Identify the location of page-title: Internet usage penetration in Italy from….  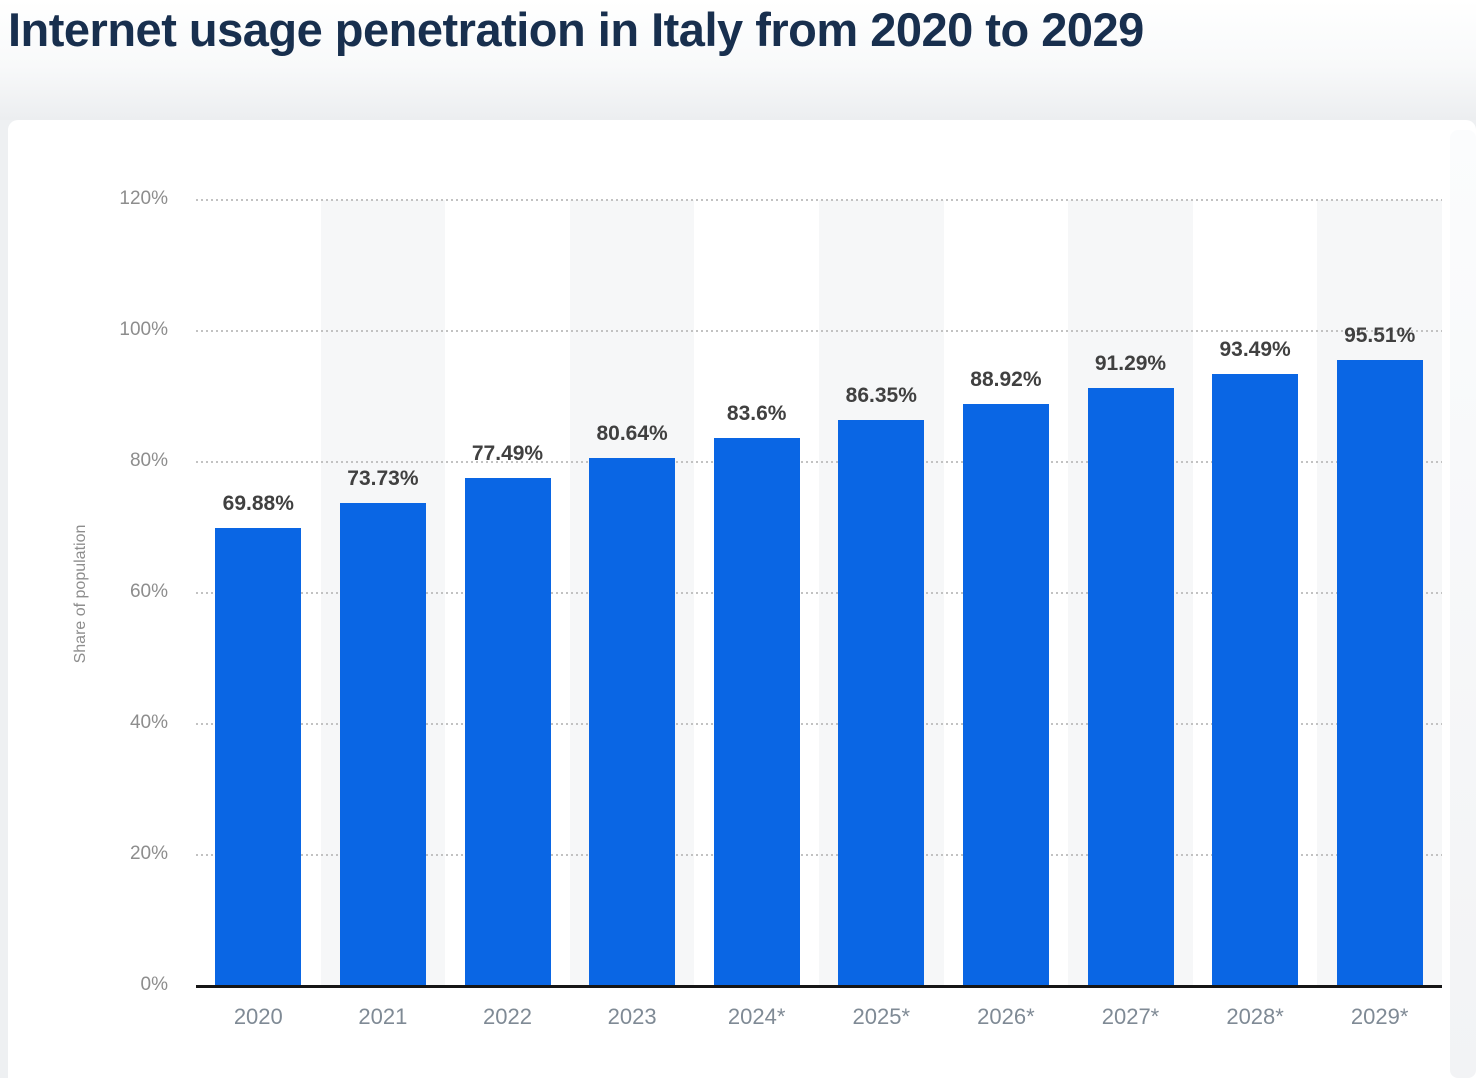
(576, 29).